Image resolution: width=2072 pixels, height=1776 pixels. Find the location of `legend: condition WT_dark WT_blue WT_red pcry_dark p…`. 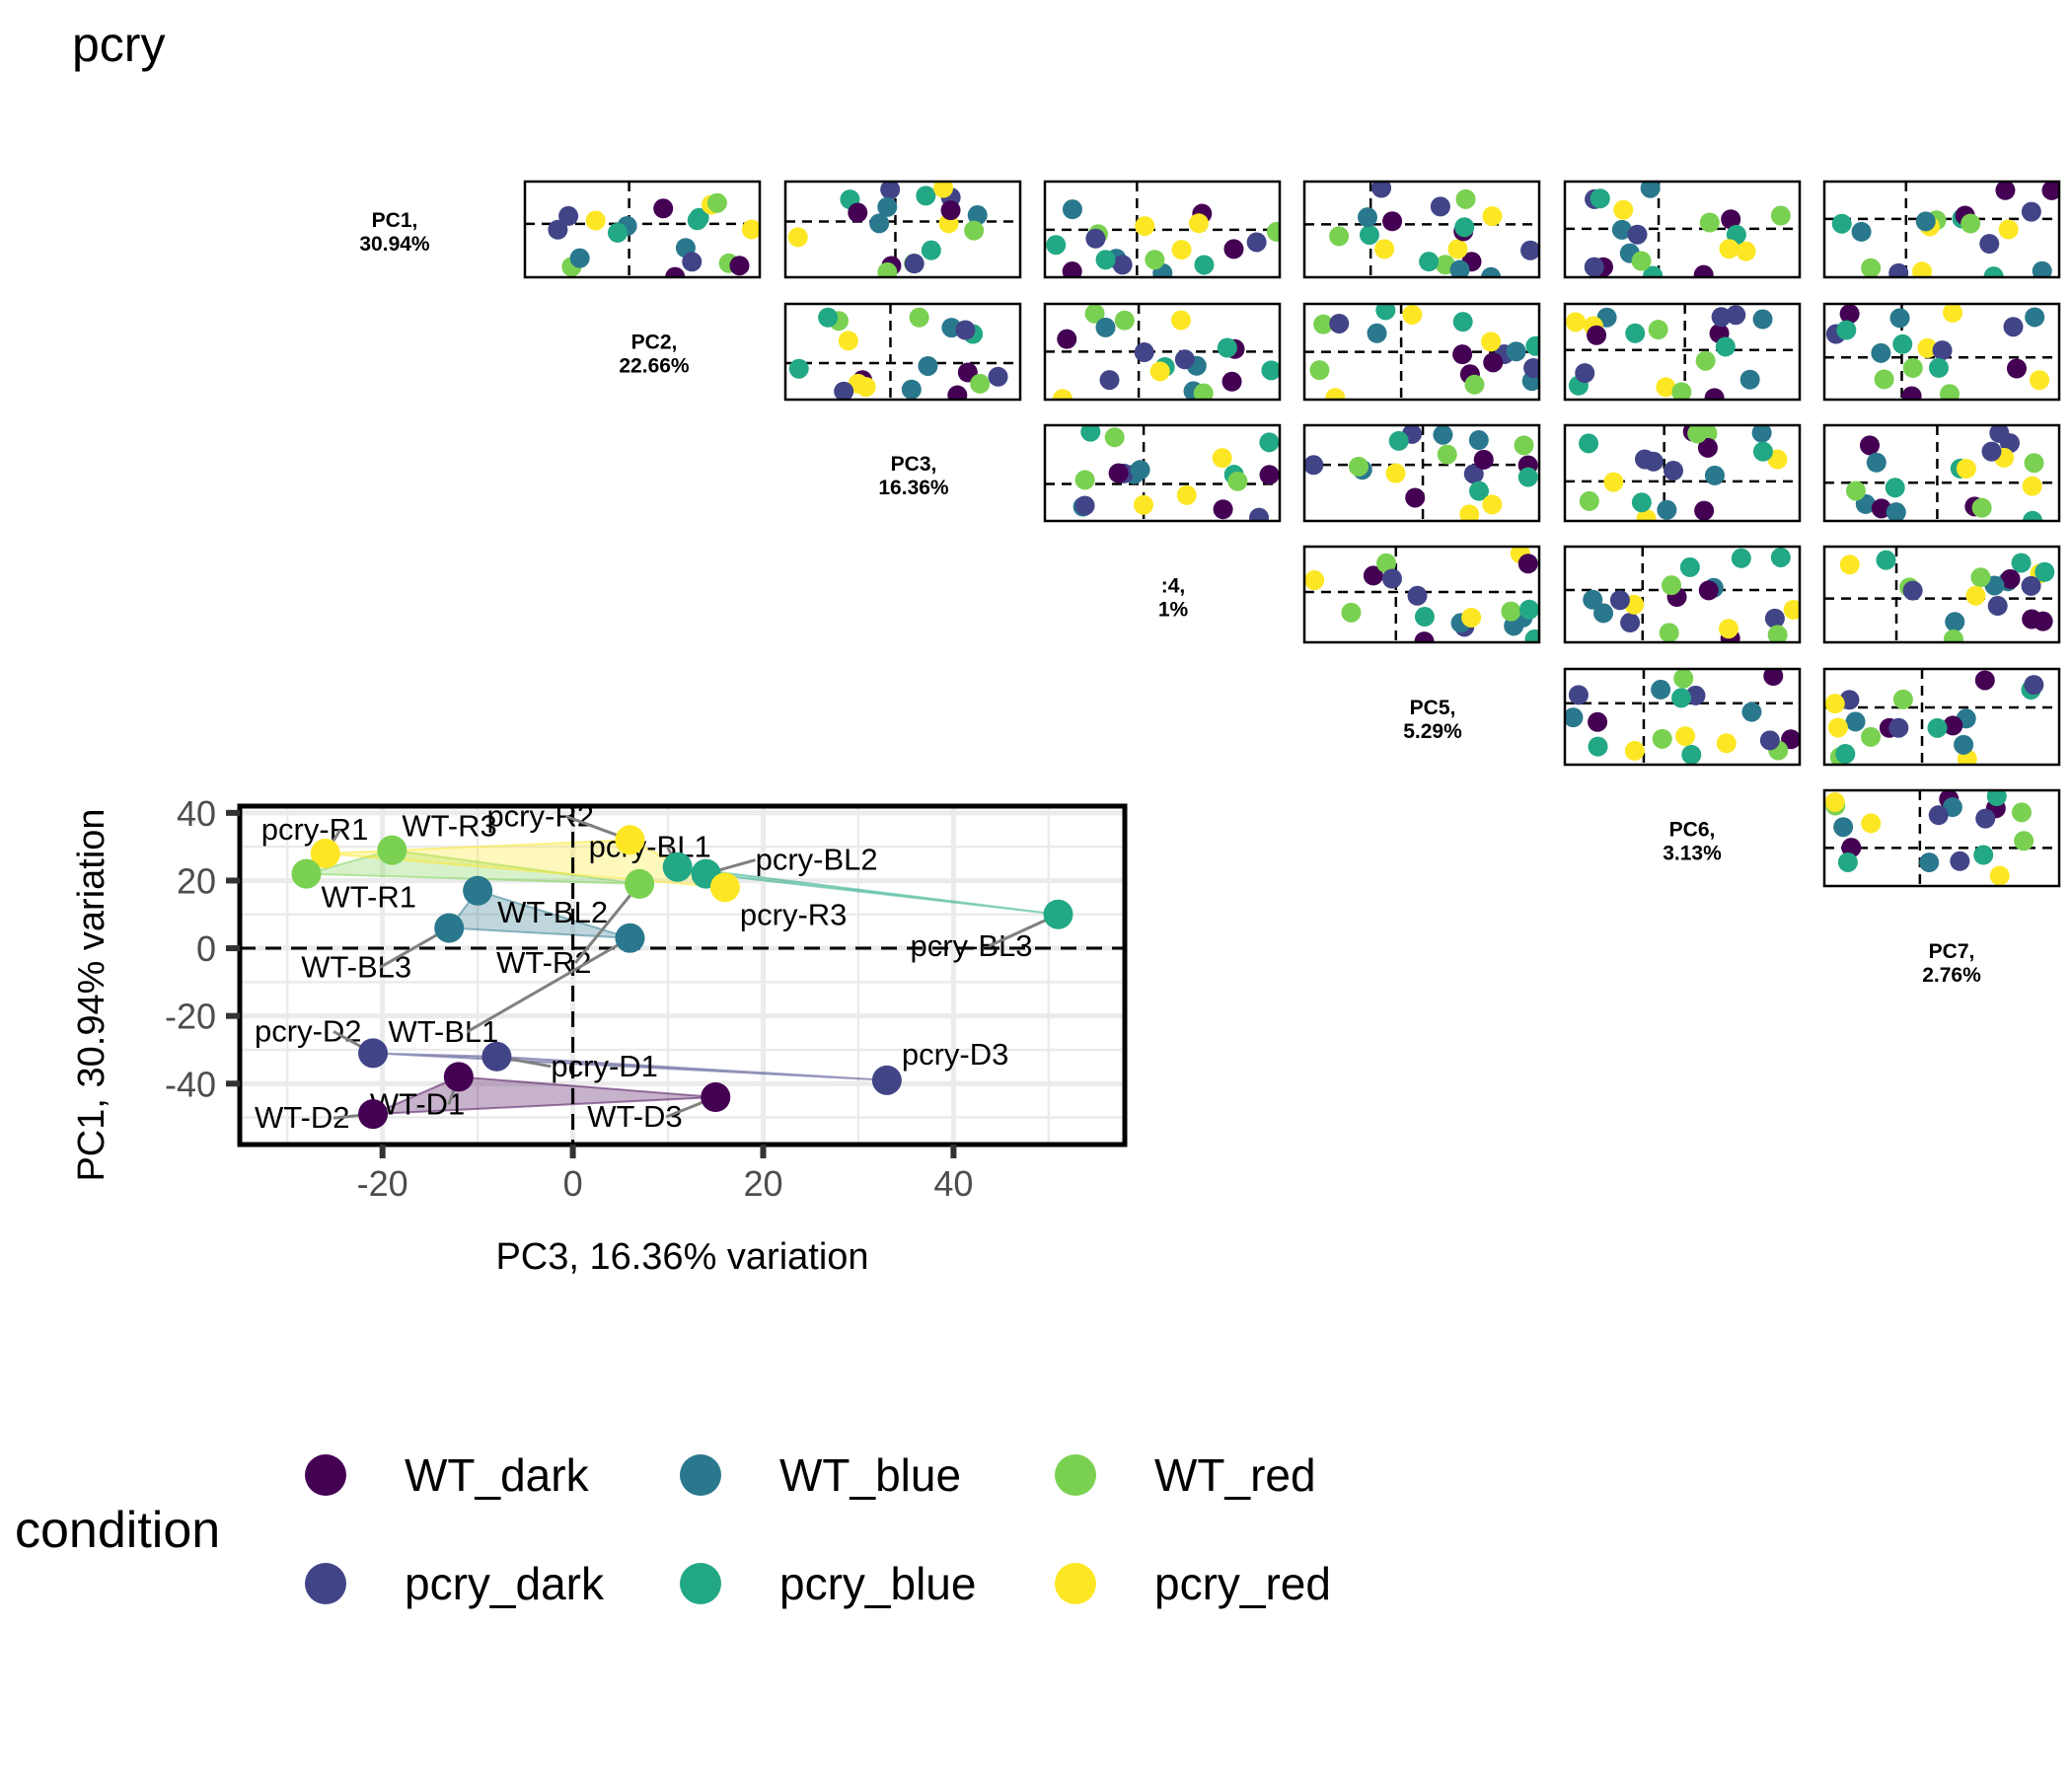

legend: condition WT_dark WT_blue WT_red pcry_dark p… is located at coordinates (673, 1529).